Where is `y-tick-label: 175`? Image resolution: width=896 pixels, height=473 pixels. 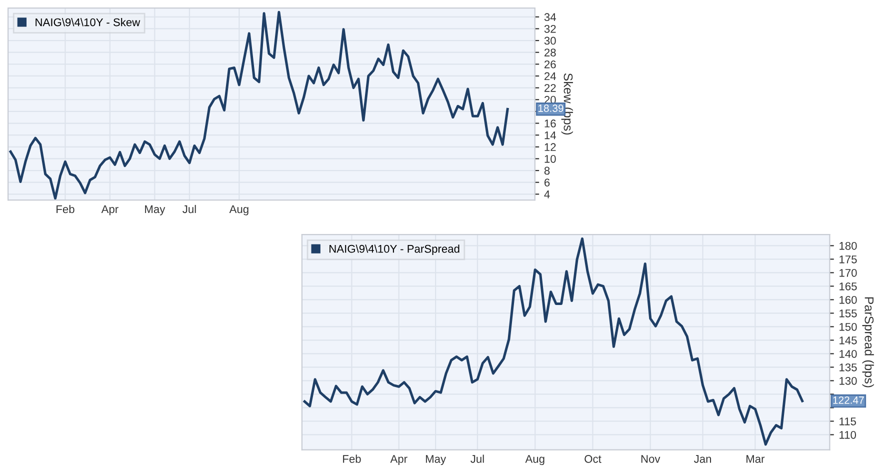 y-tick-label: 175 is located at coordinates (848, 260).